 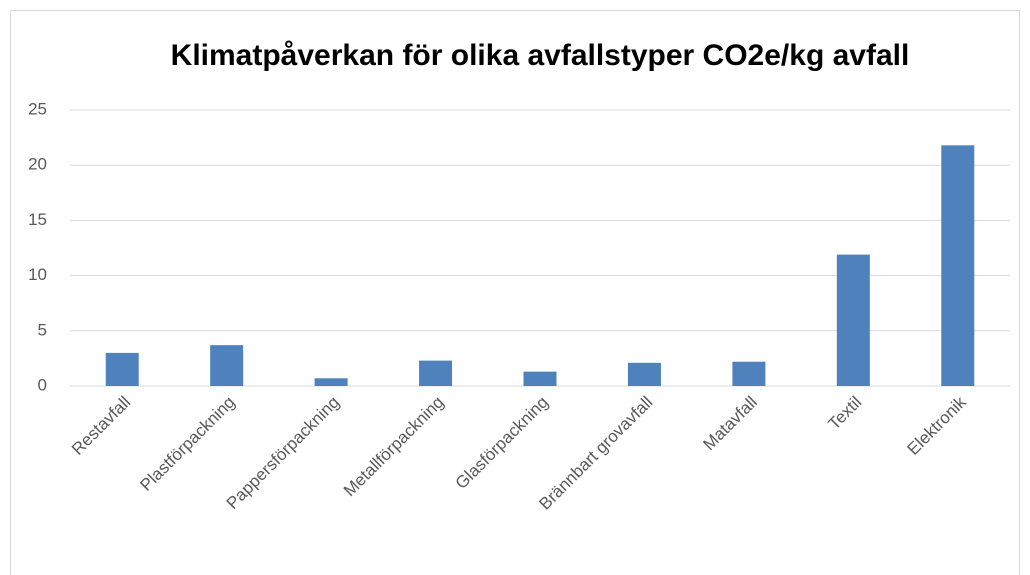 What do you see at coordinates (37, 274) in the screenshot?
I see `y-tick-label: 10` at bounding box center [37, 274].